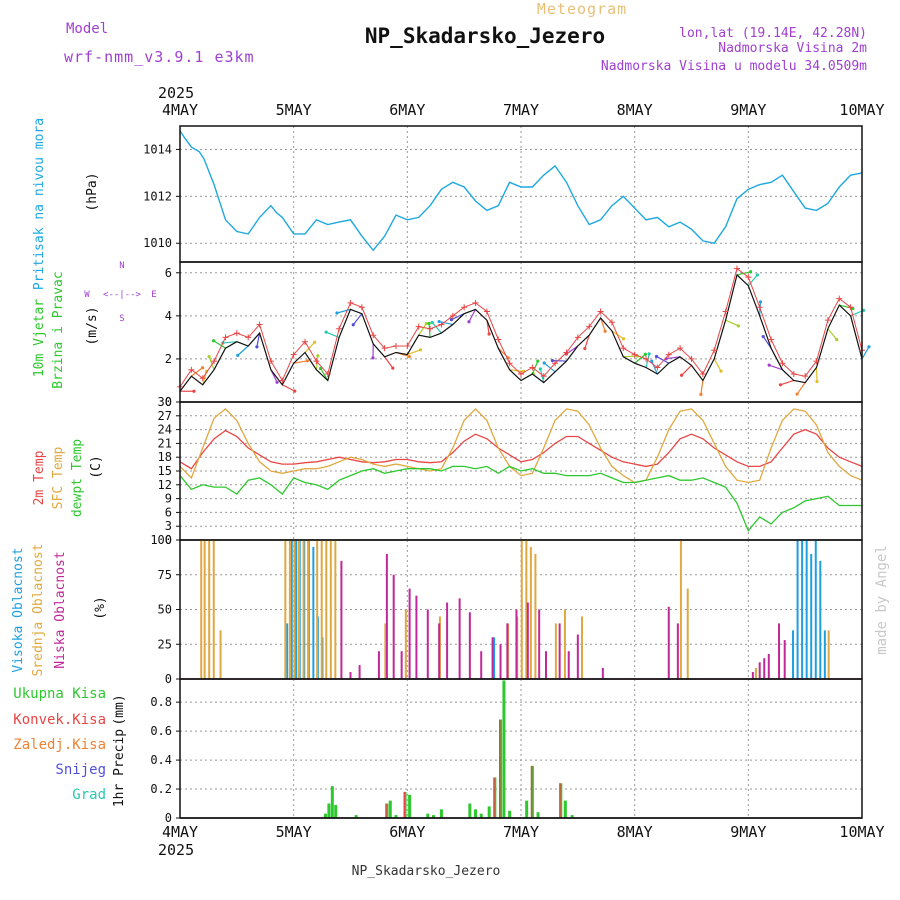 This screenshot has width=900, height=900. I want to click on altitude-label: Nadmorska Visina 2m, so click(792, 48).